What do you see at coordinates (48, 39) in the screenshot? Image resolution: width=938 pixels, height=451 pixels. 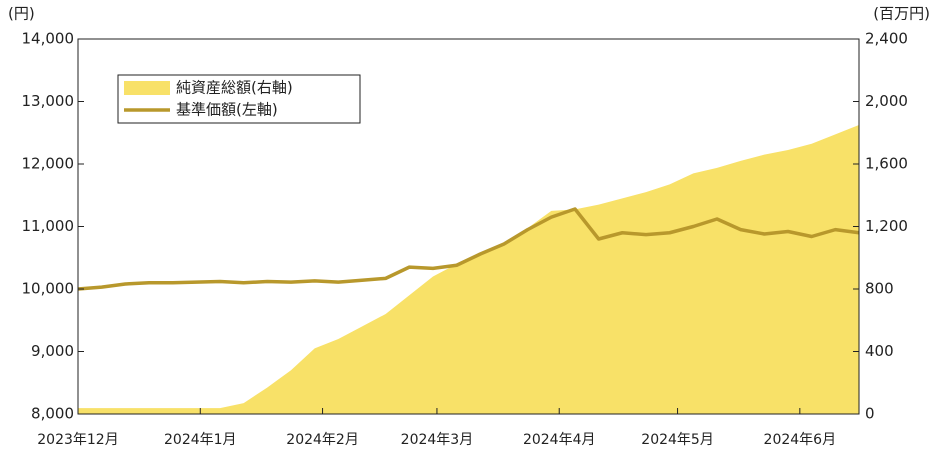 I see `y-tick-label: 14,000` at bounding box center [48, 39].